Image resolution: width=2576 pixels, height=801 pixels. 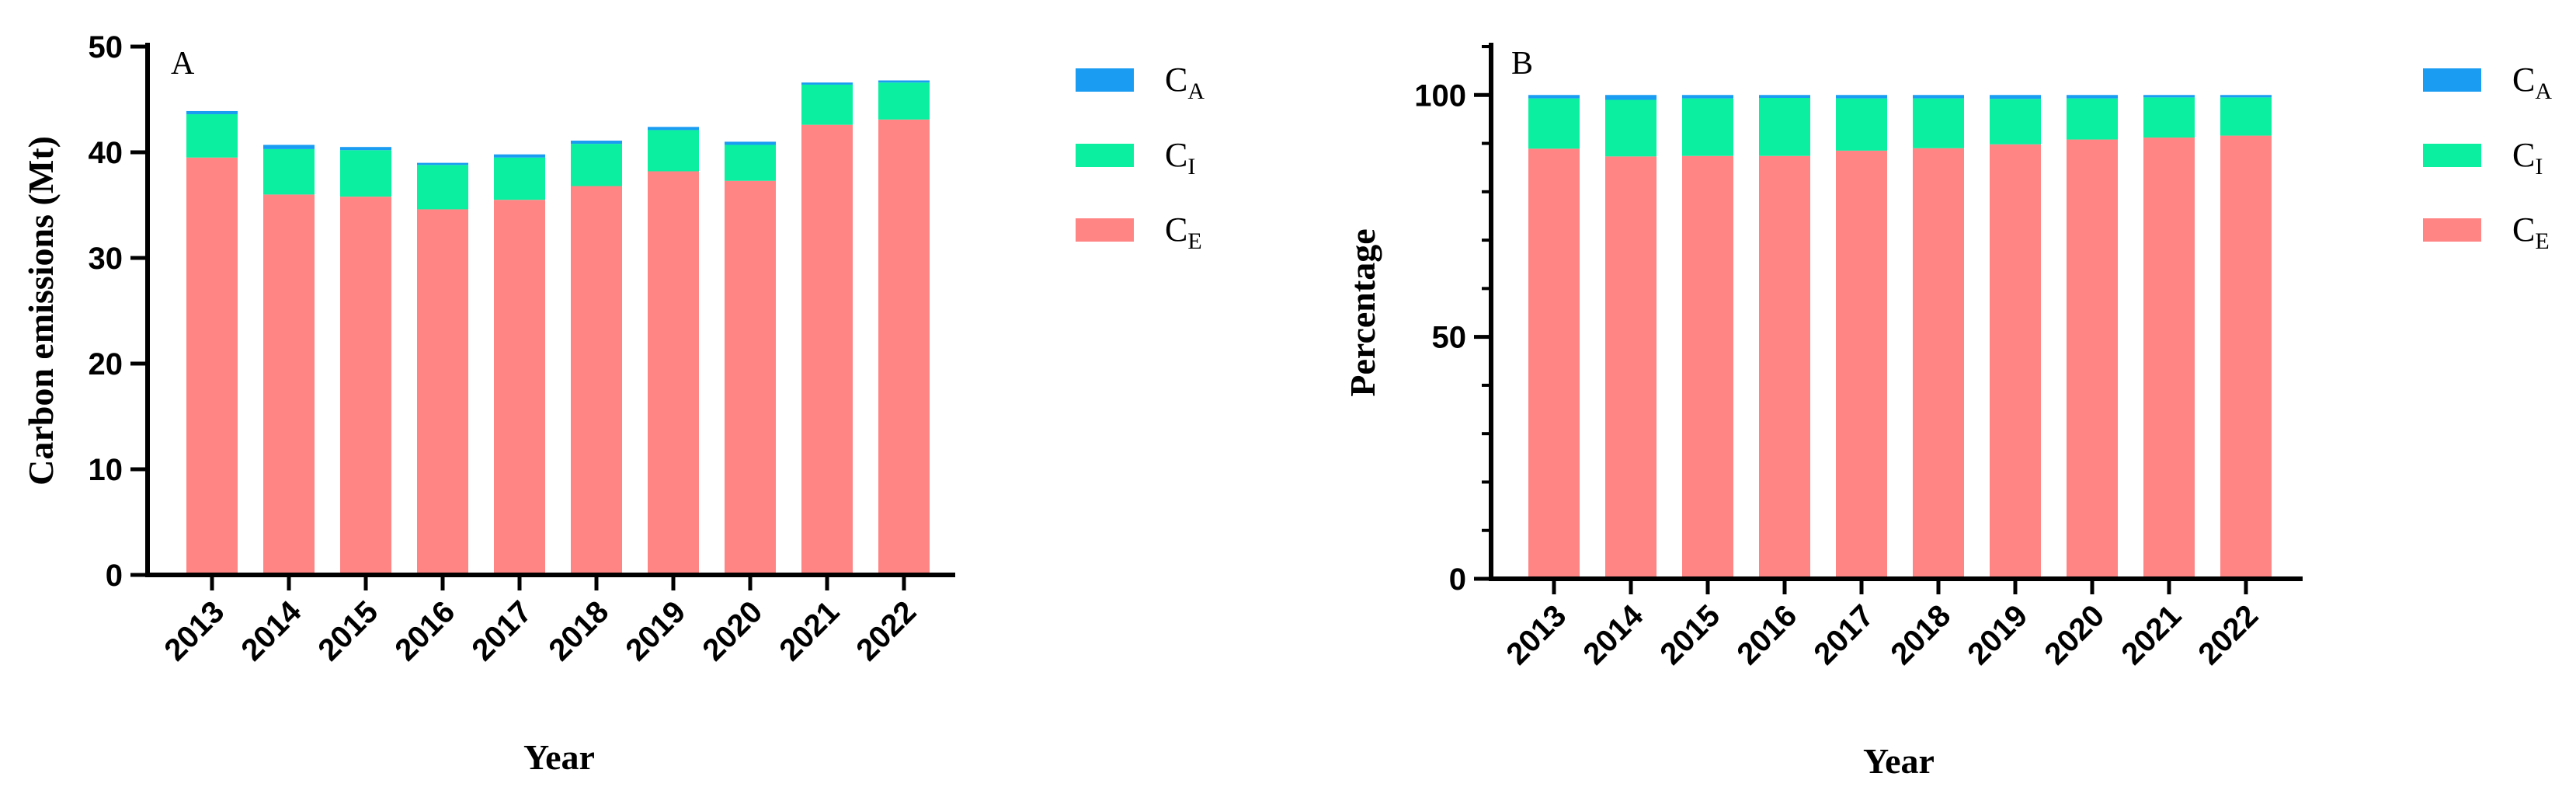 What do you see at coordinates (183, 64) in the screenshot?
I see `panel-label: A` at bounding box center [183, 64].